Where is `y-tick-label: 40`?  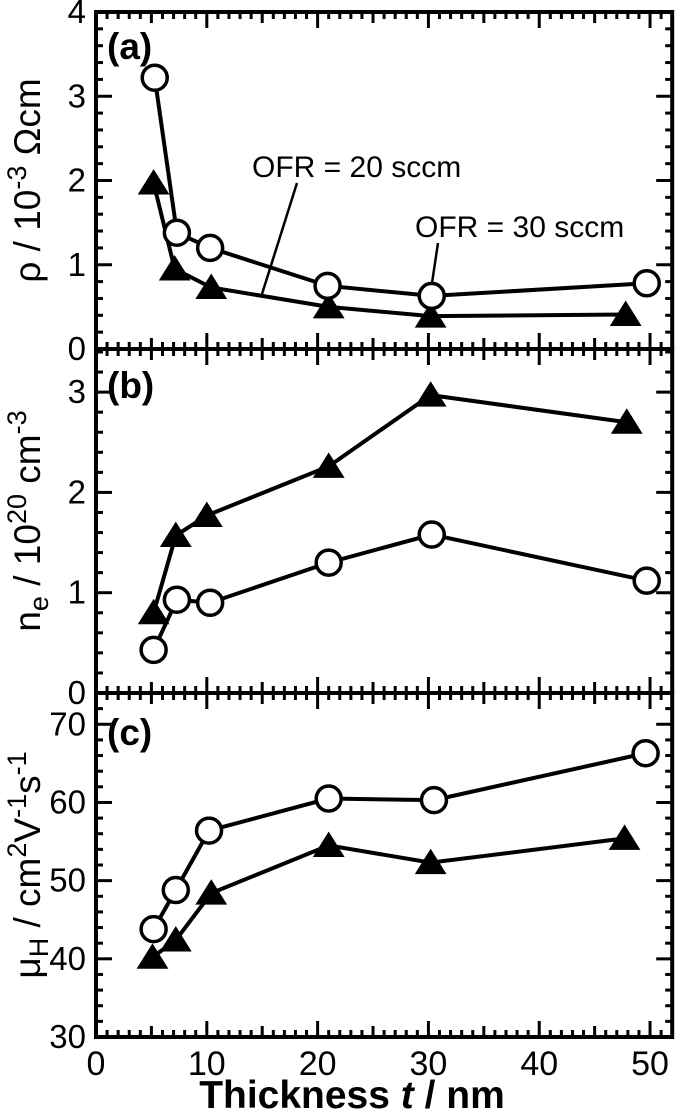
y-tick-label: 40 is located at coordinates (67, 958).